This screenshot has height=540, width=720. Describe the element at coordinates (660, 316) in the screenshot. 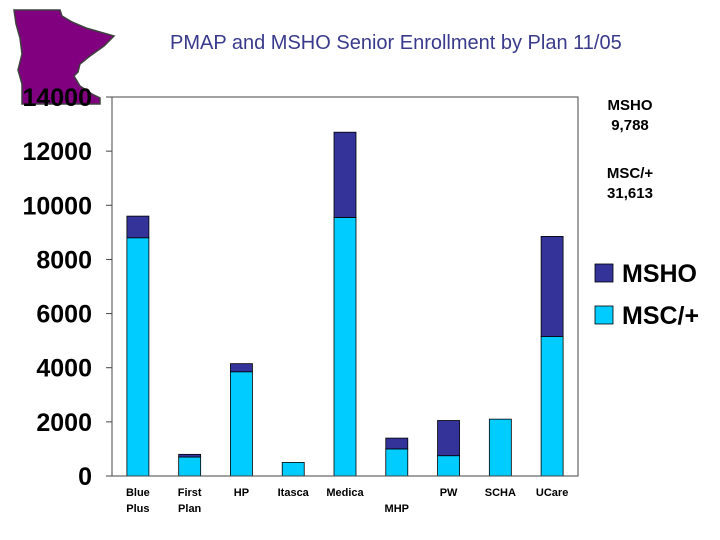

I see `legend-label: MSC/+` at that location.